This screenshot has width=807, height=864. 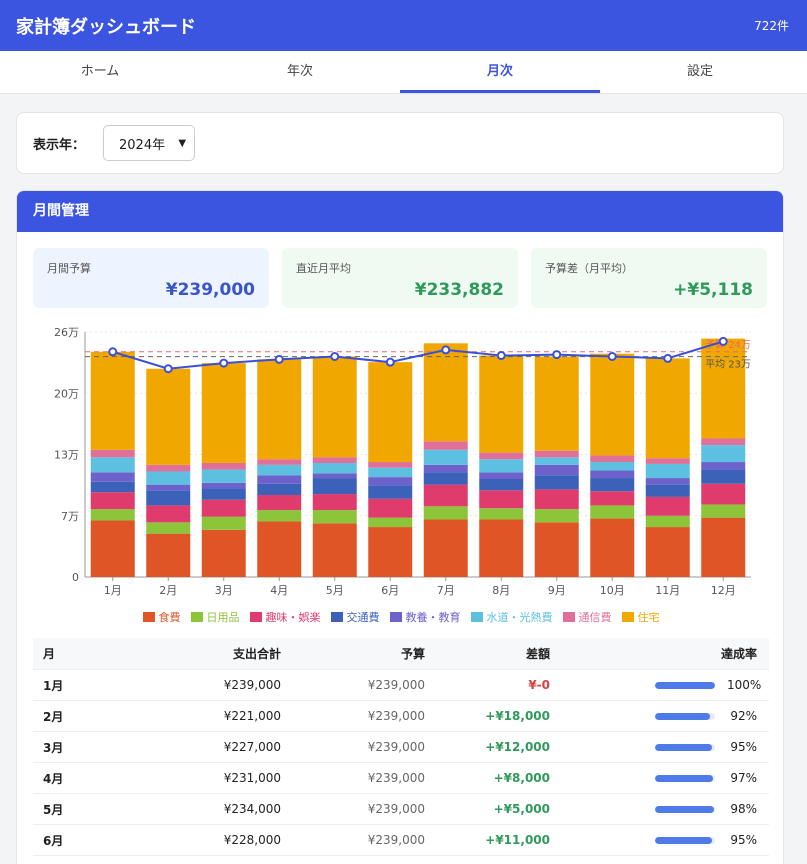 I want to click on row-month: 2月, so click(x=53, y=716).